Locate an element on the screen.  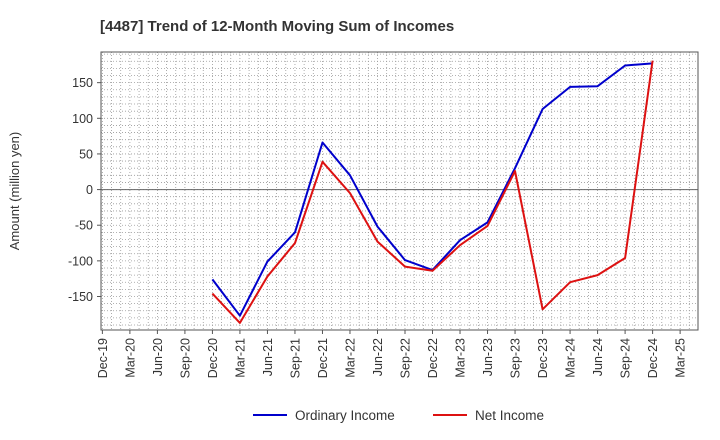
x-tick-label: Mar-24 is located at coordinates (571, 358).